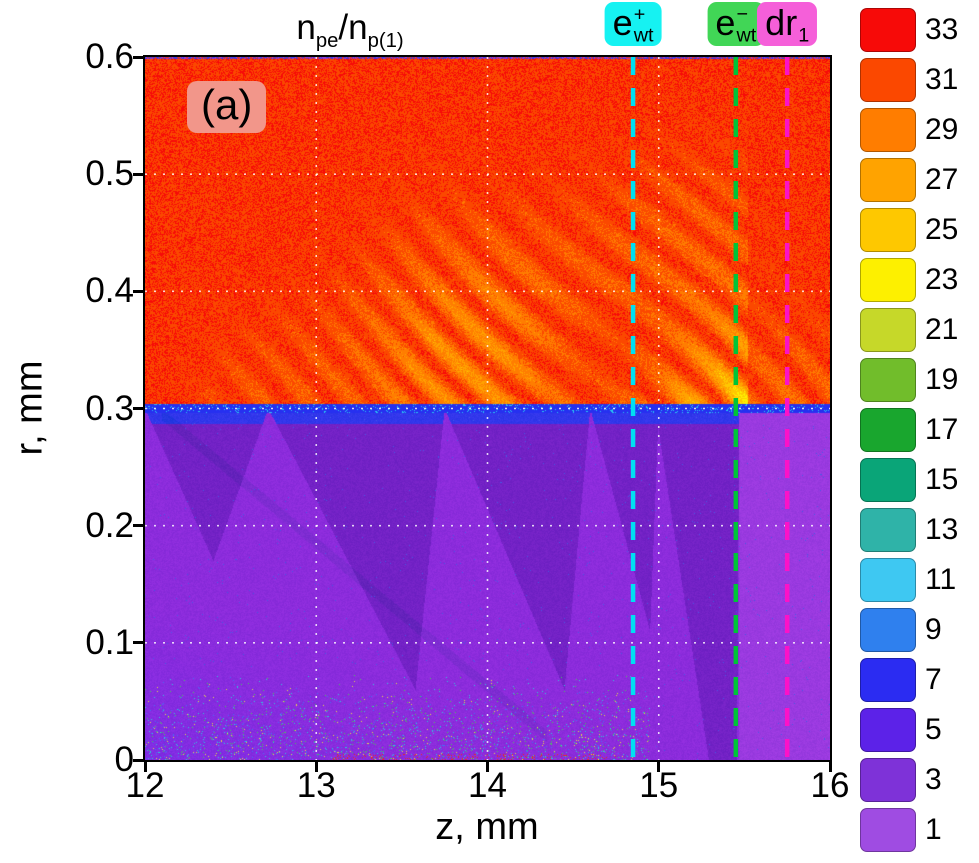  Describe the element at coordinates (109, 291) in the screenshot. I see `y-tick-label: 0.4` at that location.